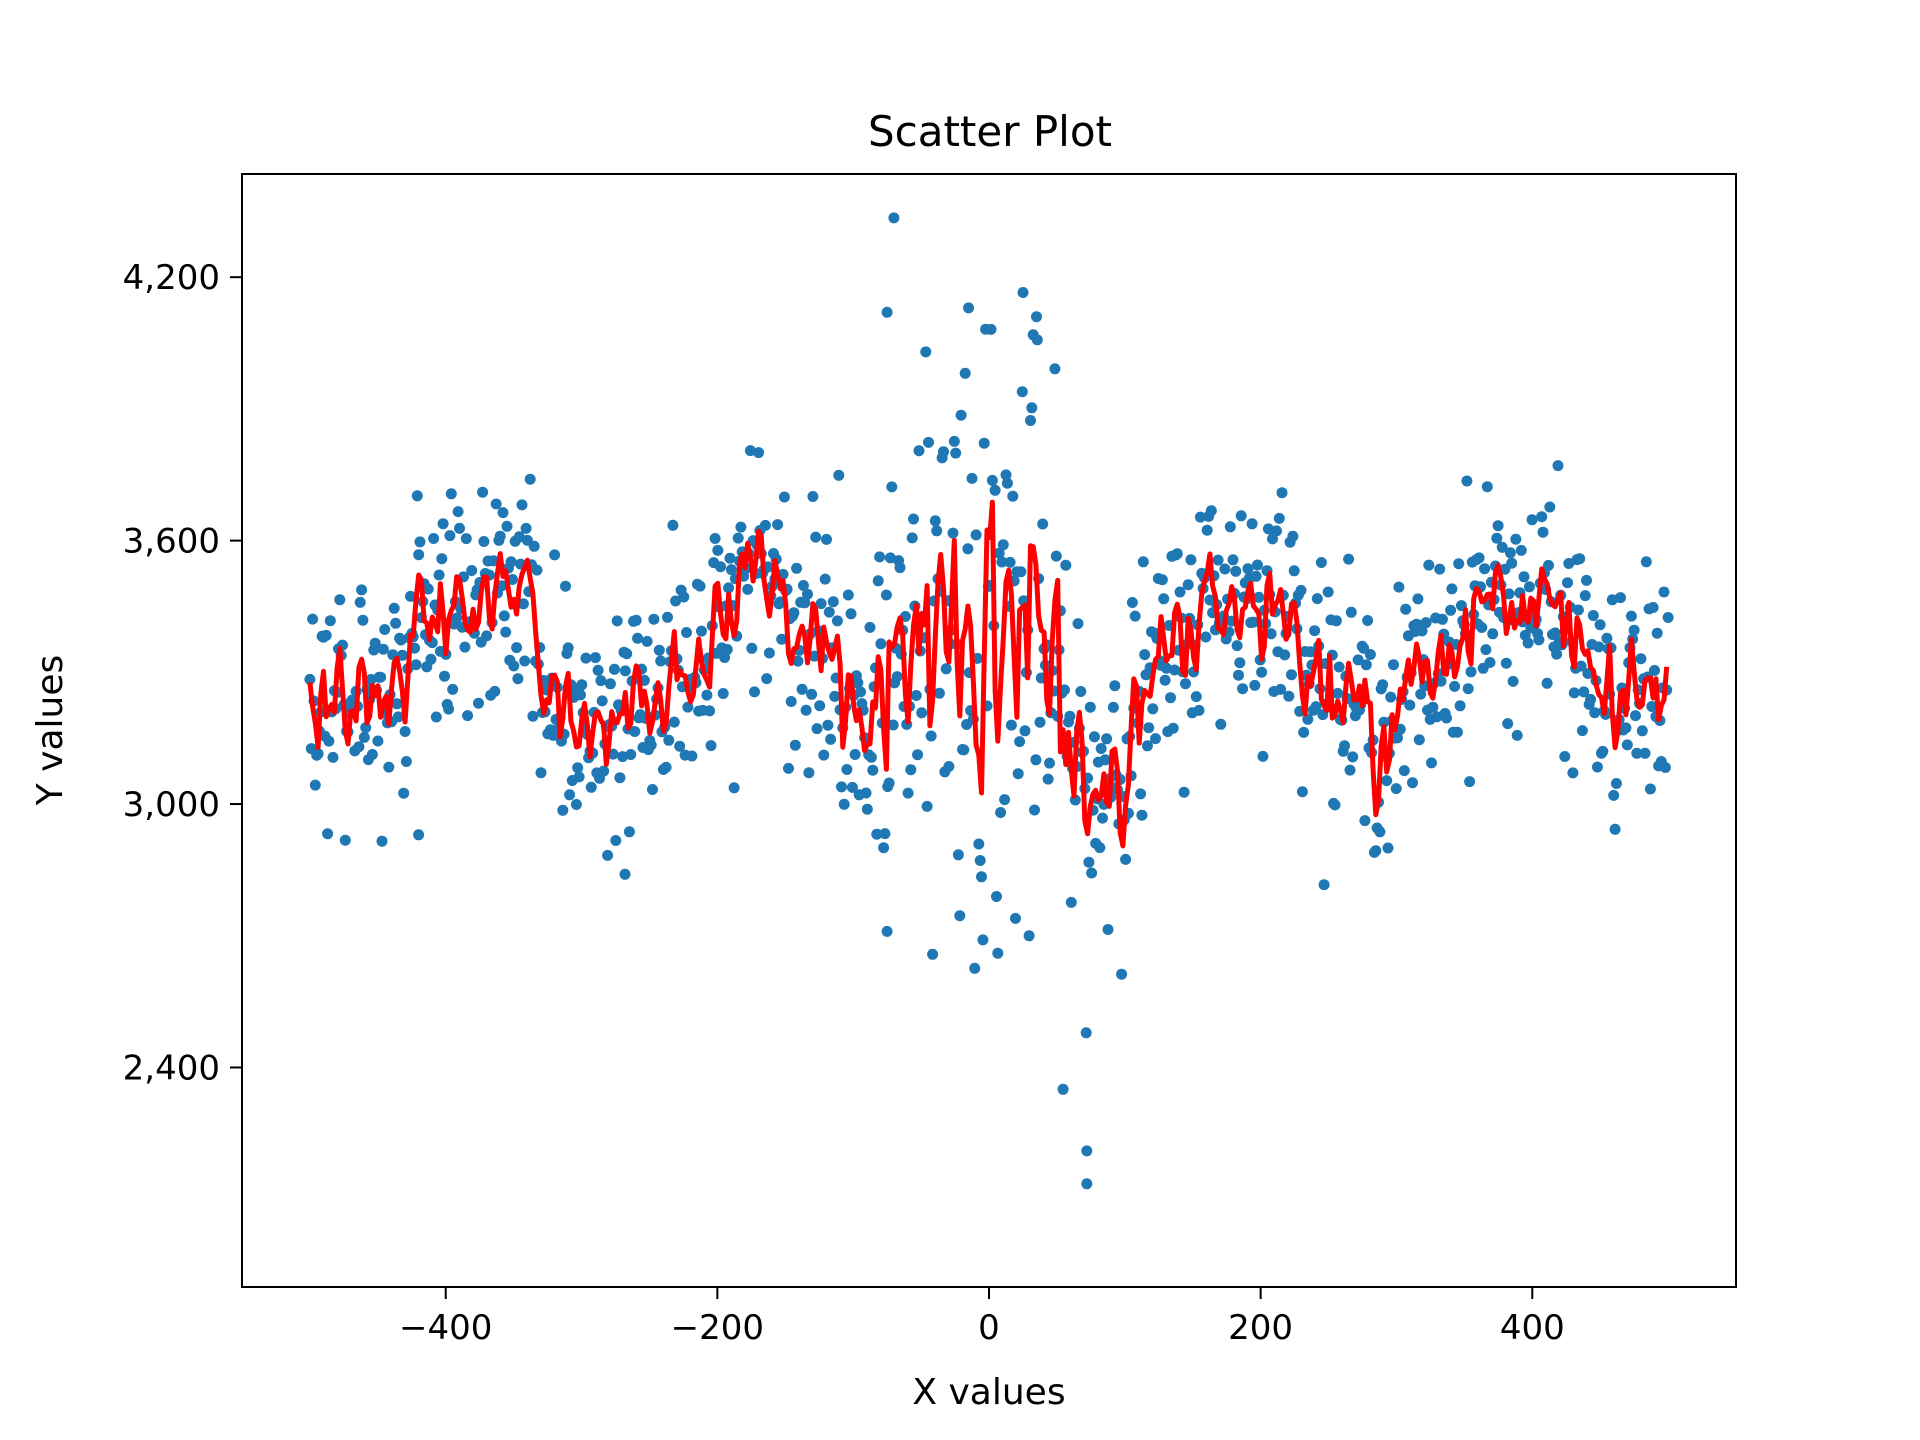 This screenshot has height=1440, width=1920. What do you see at coordinates (990, 131) in the screenshot?
I see `chart-title: Scatter Plot` at bounding box center [990, 131].